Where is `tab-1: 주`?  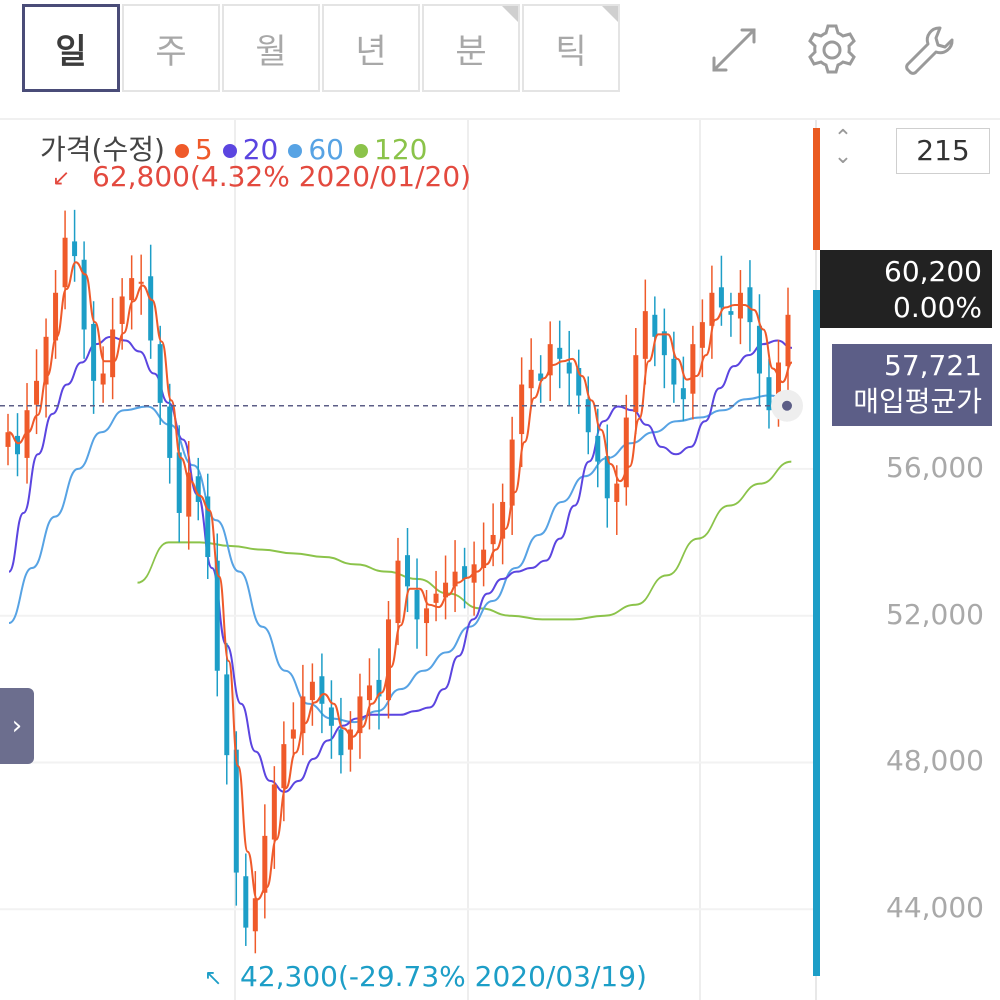
tab-1: 주 is located at coordinates (171, 48).